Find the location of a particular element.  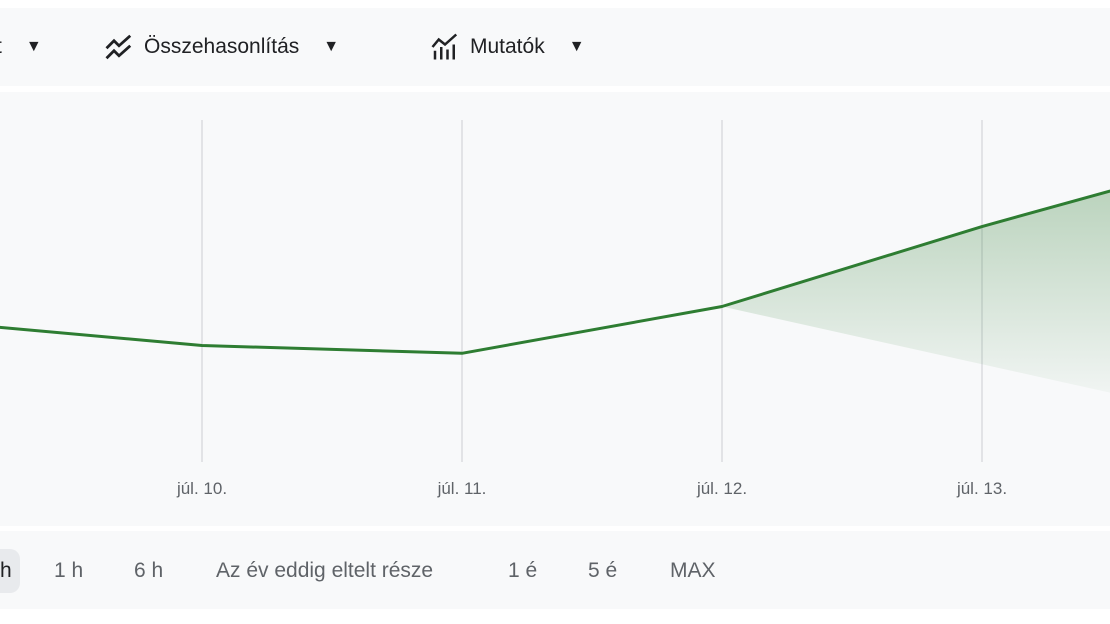

trend-lines-icon is located at coordinates (118, 47).